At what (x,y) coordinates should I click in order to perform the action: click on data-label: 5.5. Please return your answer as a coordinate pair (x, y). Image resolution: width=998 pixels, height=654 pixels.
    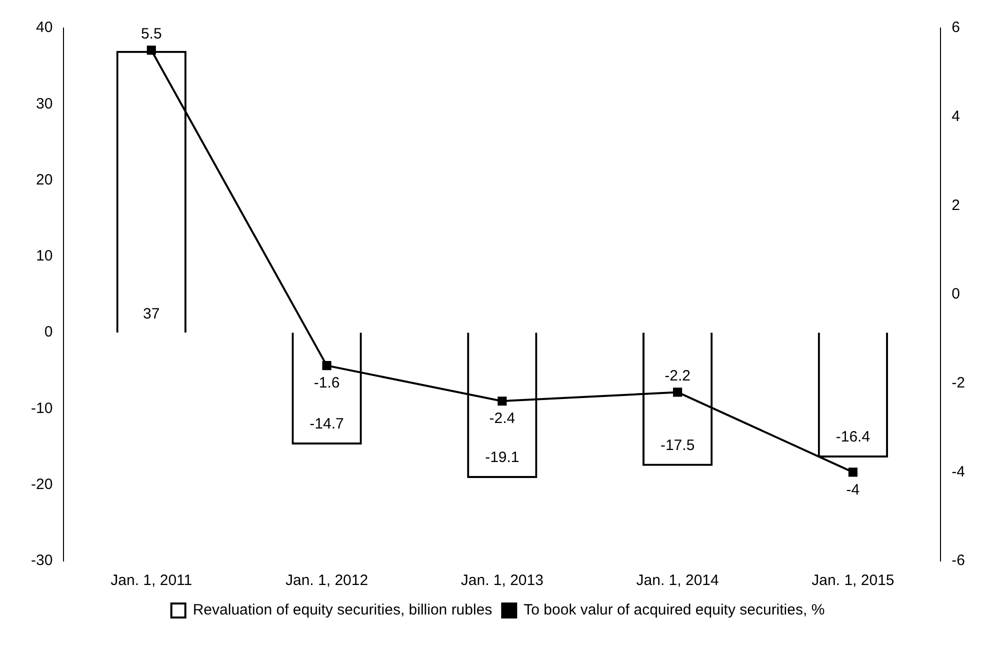
    Looking at the image, I should click on (151, 33).